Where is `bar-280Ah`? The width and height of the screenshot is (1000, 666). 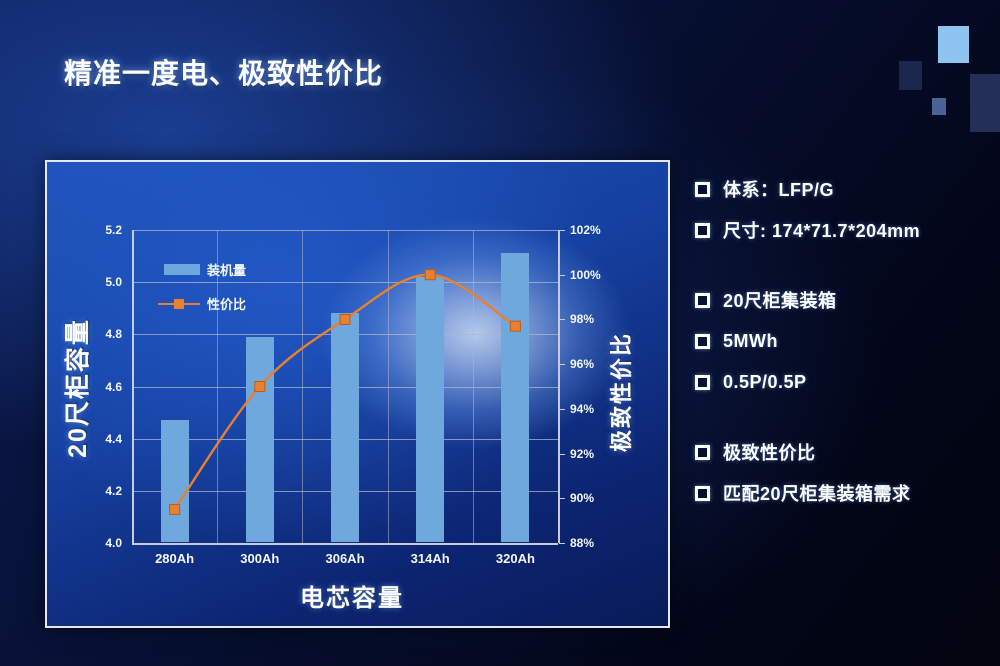
bar-280Ah is located at coordinates (174, 481).